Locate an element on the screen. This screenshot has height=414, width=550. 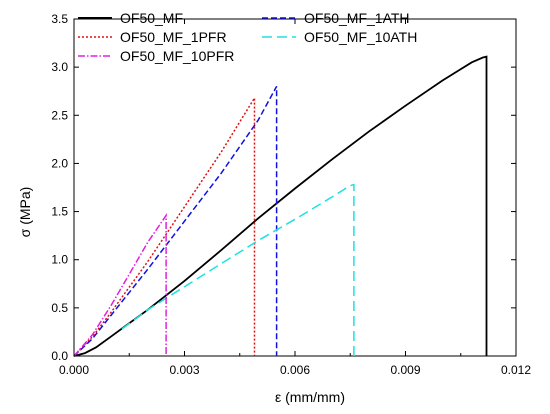
series-line-of50-mf-10pfr is located at coordinates (120, 284).